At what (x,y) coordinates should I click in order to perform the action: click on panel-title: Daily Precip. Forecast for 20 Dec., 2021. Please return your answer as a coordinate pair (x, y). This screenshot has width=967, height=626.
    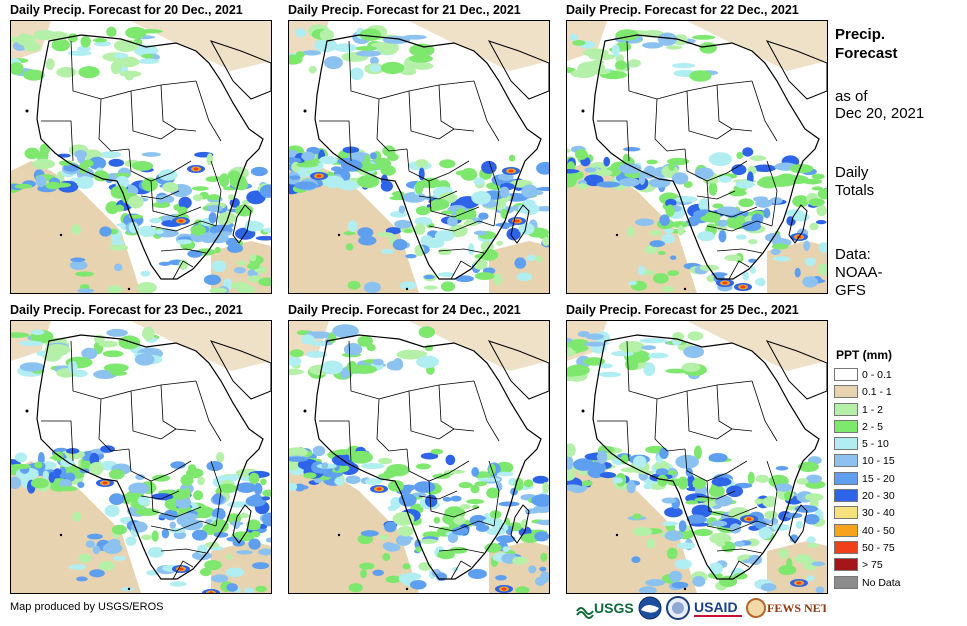
    Looking at the image, I should click on (126, 10).